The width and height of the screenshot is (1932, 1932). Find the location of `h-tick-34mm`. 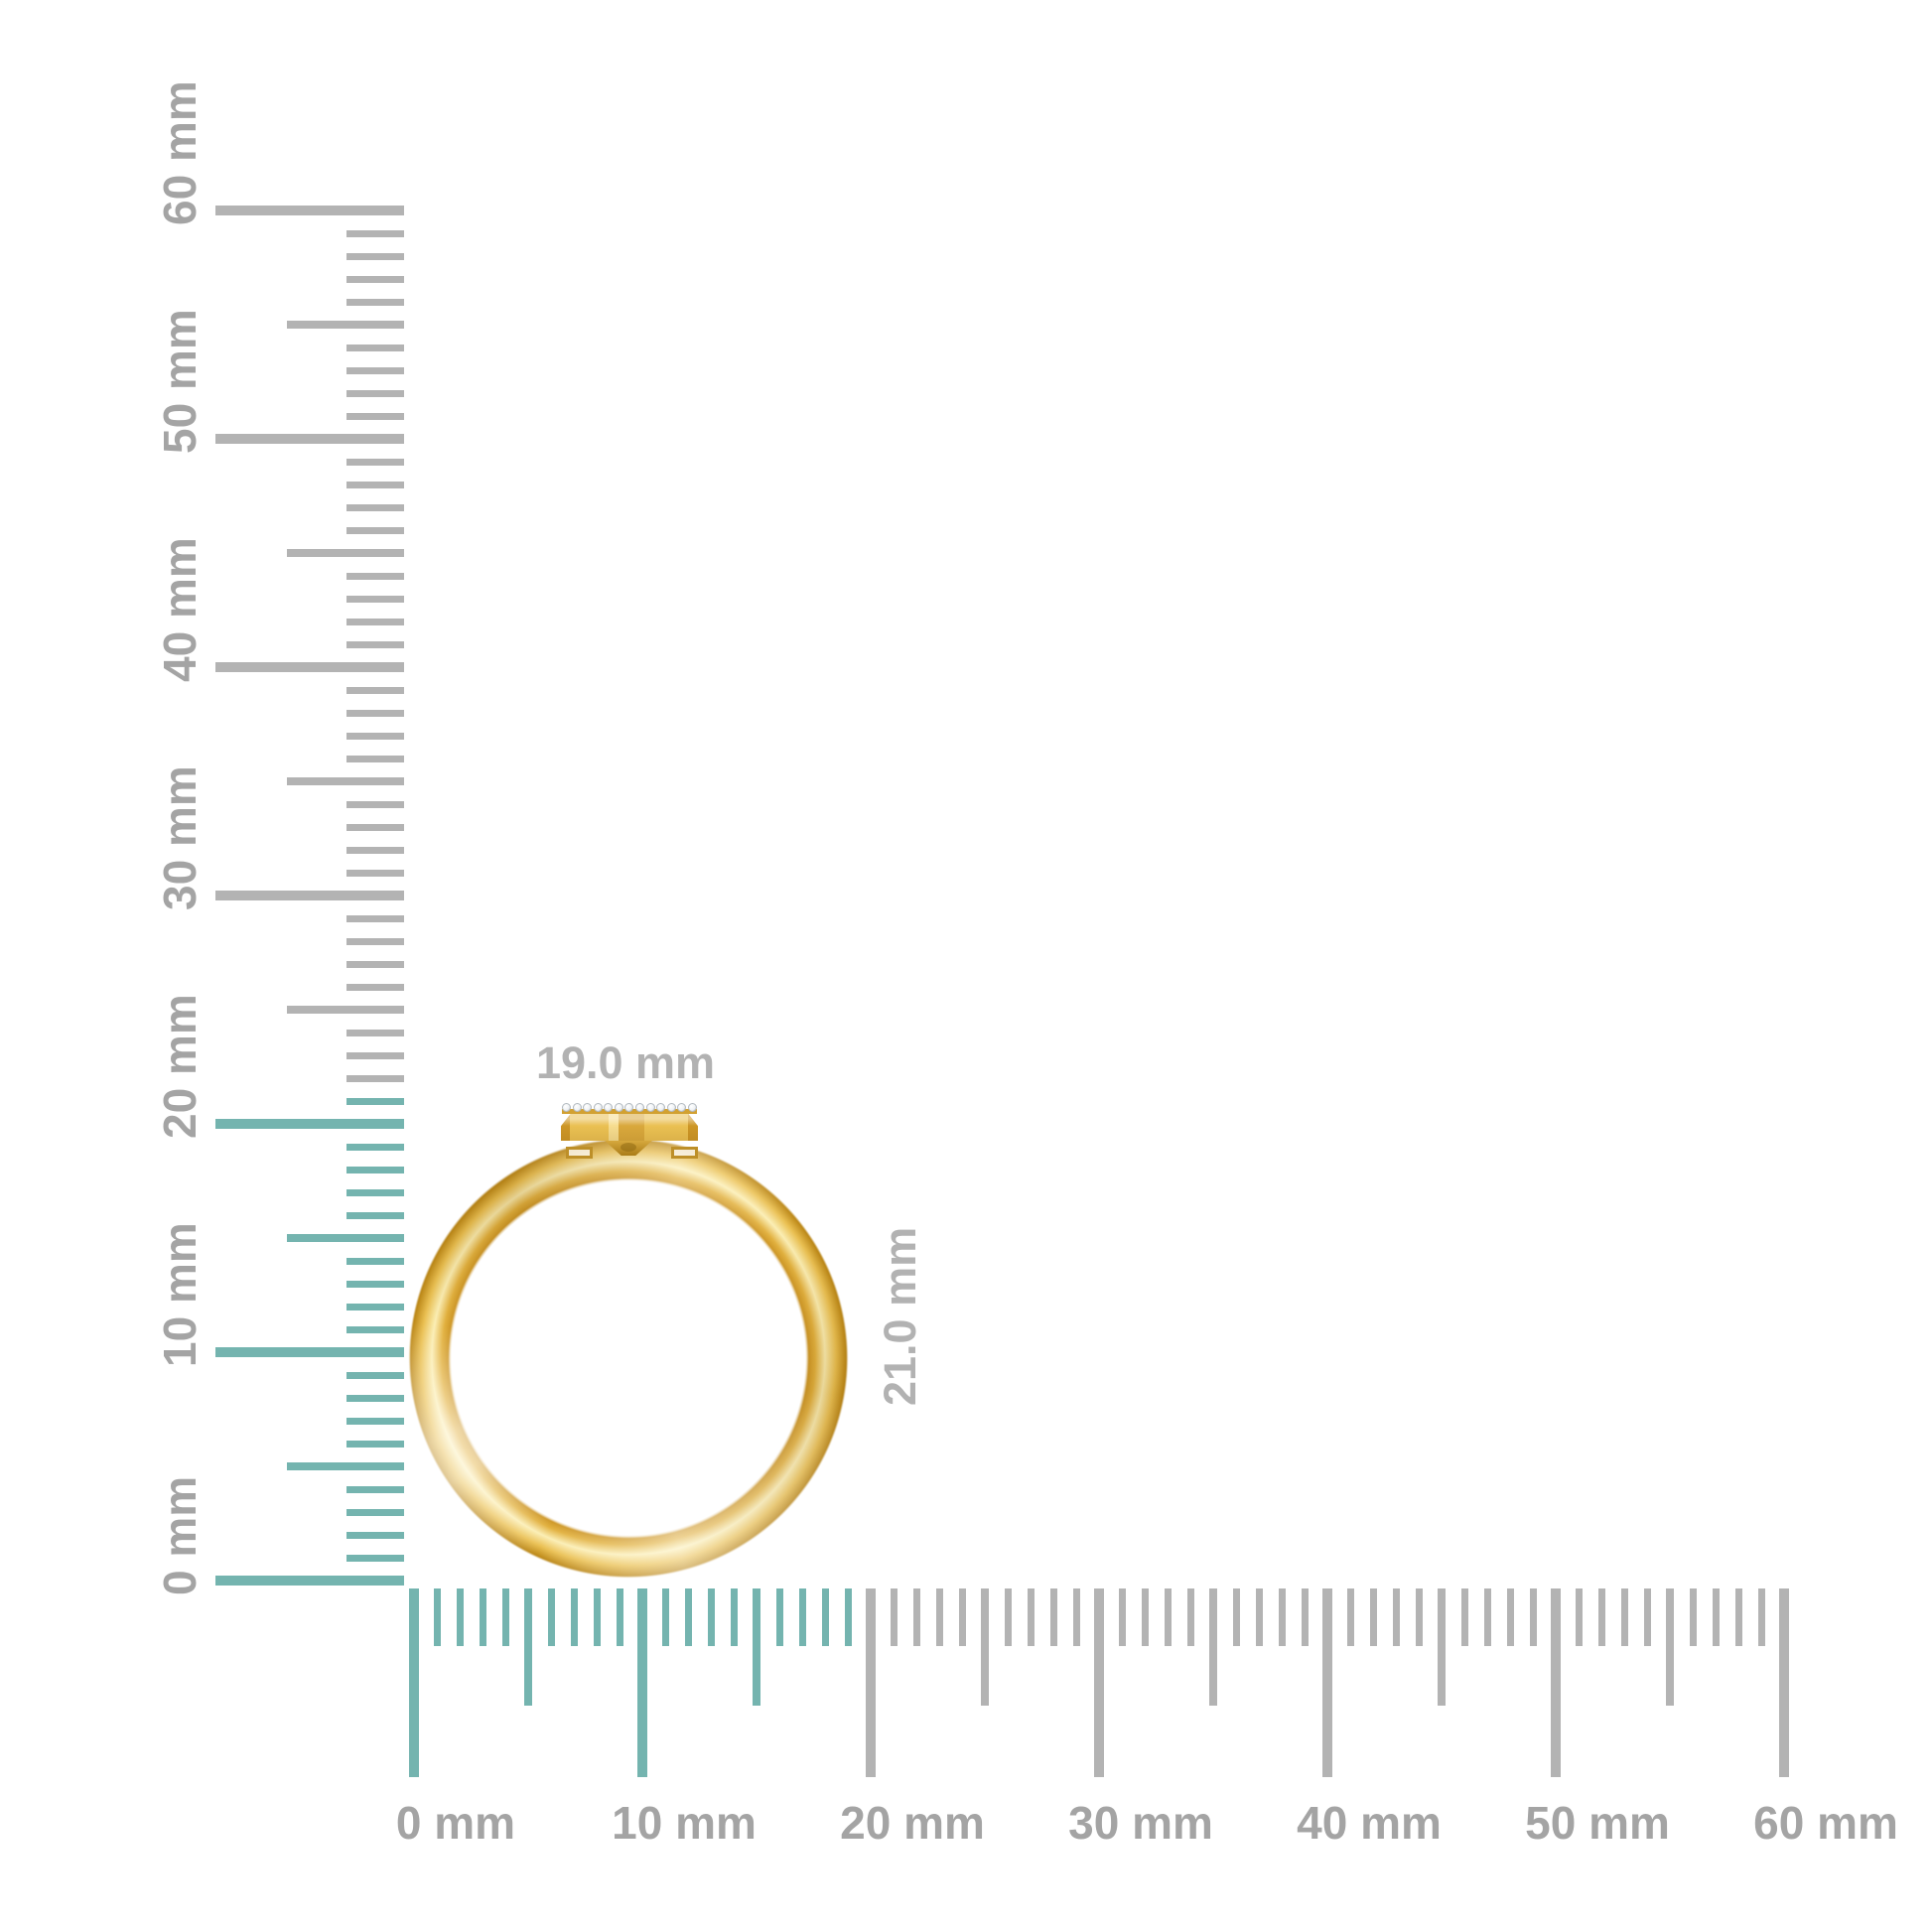

h-tick-34mm is located at coordinates (1190, 1617).